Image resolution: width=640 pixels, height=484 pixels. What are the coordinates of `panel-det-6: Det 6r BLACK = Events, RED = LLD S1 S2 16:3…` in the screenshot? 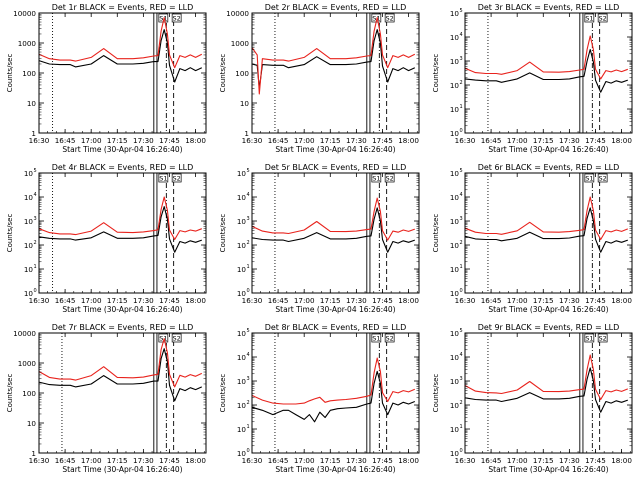 It's located at (532, 238).